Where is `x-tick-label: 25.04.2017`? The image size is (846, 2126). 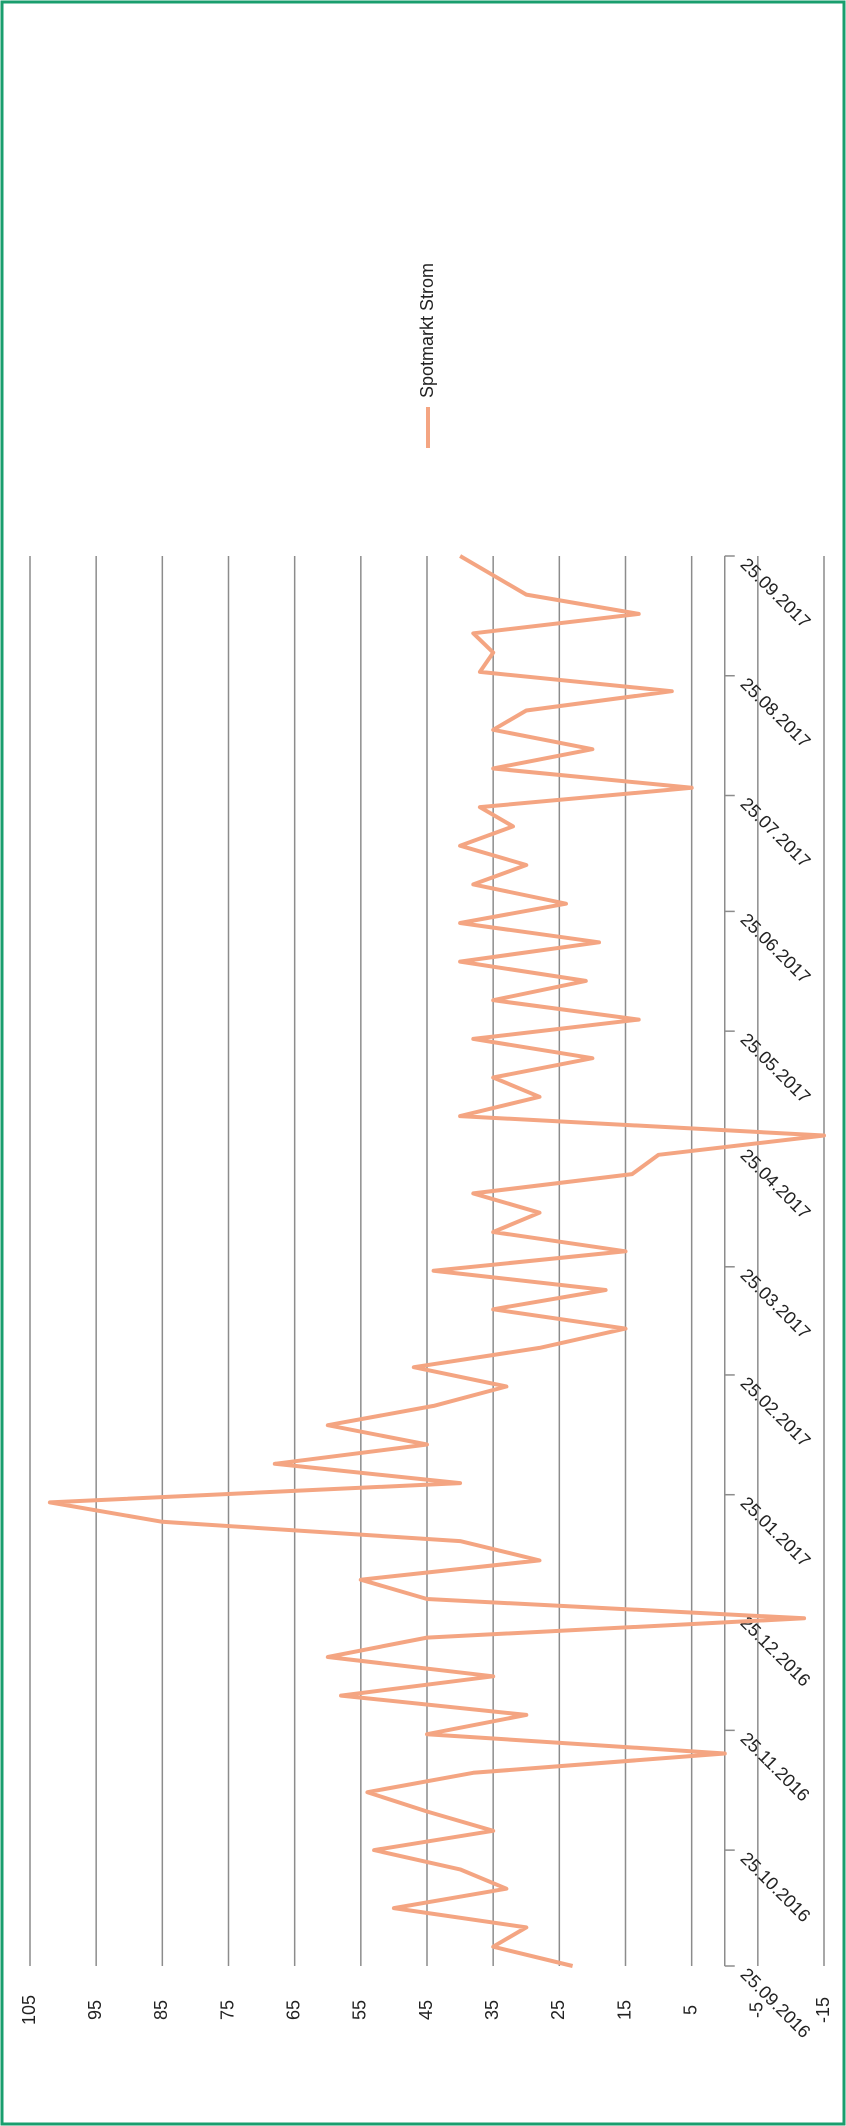 x-tick-label: 25.04.2017 is located at coordinates (776, 1184).